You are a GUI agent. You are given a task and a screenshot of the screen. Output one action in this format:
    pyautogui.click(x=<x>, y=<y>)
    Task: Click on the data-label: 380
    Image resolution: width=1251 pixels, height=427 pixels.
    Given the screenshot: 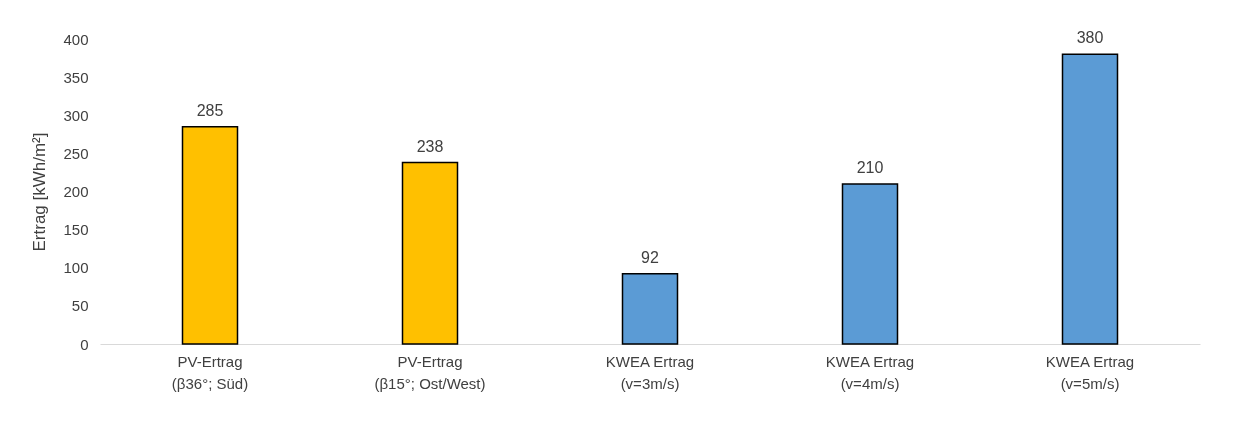 What is the action you would take?
    pyautogui.click(x=1090, y=38)
    